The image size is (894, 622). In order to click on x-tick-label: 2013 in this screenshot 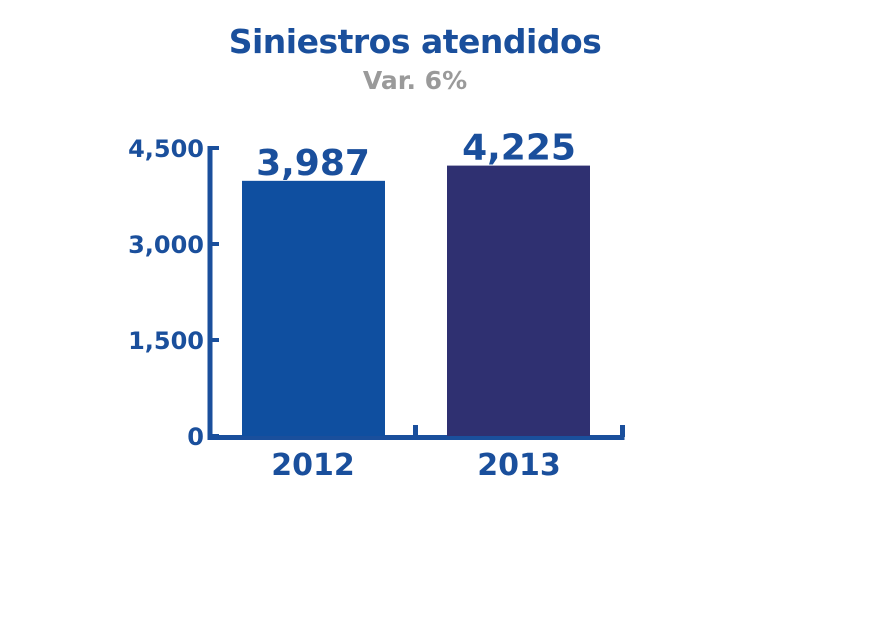, I will do `click(519, 465)`.